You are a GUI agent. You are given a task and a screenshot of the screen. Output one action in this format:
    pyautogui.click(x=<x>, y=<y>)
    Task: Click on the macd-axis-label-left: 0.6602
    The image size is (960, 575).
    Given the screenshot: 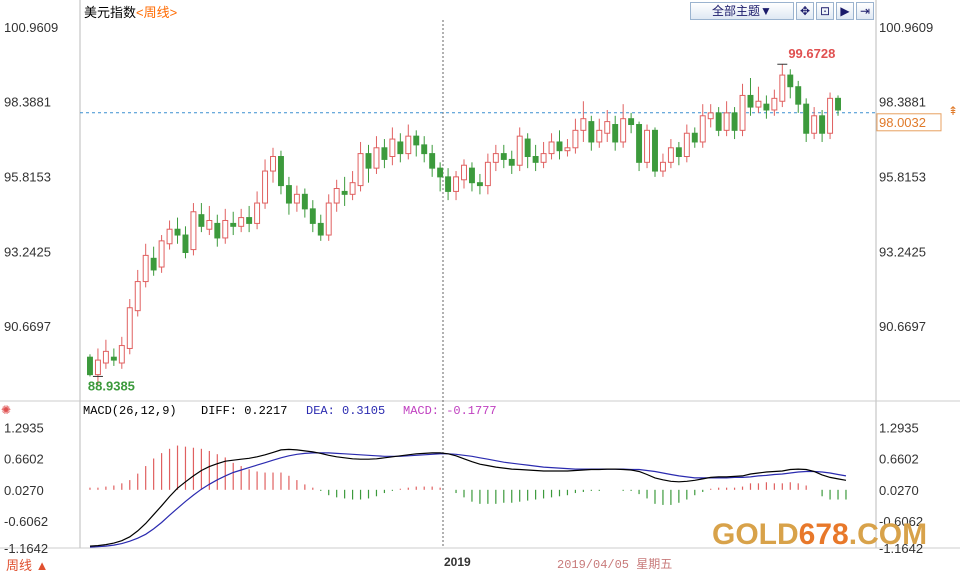 What is the action you would take?
    pyautogui.click(x=24, y=459)
    